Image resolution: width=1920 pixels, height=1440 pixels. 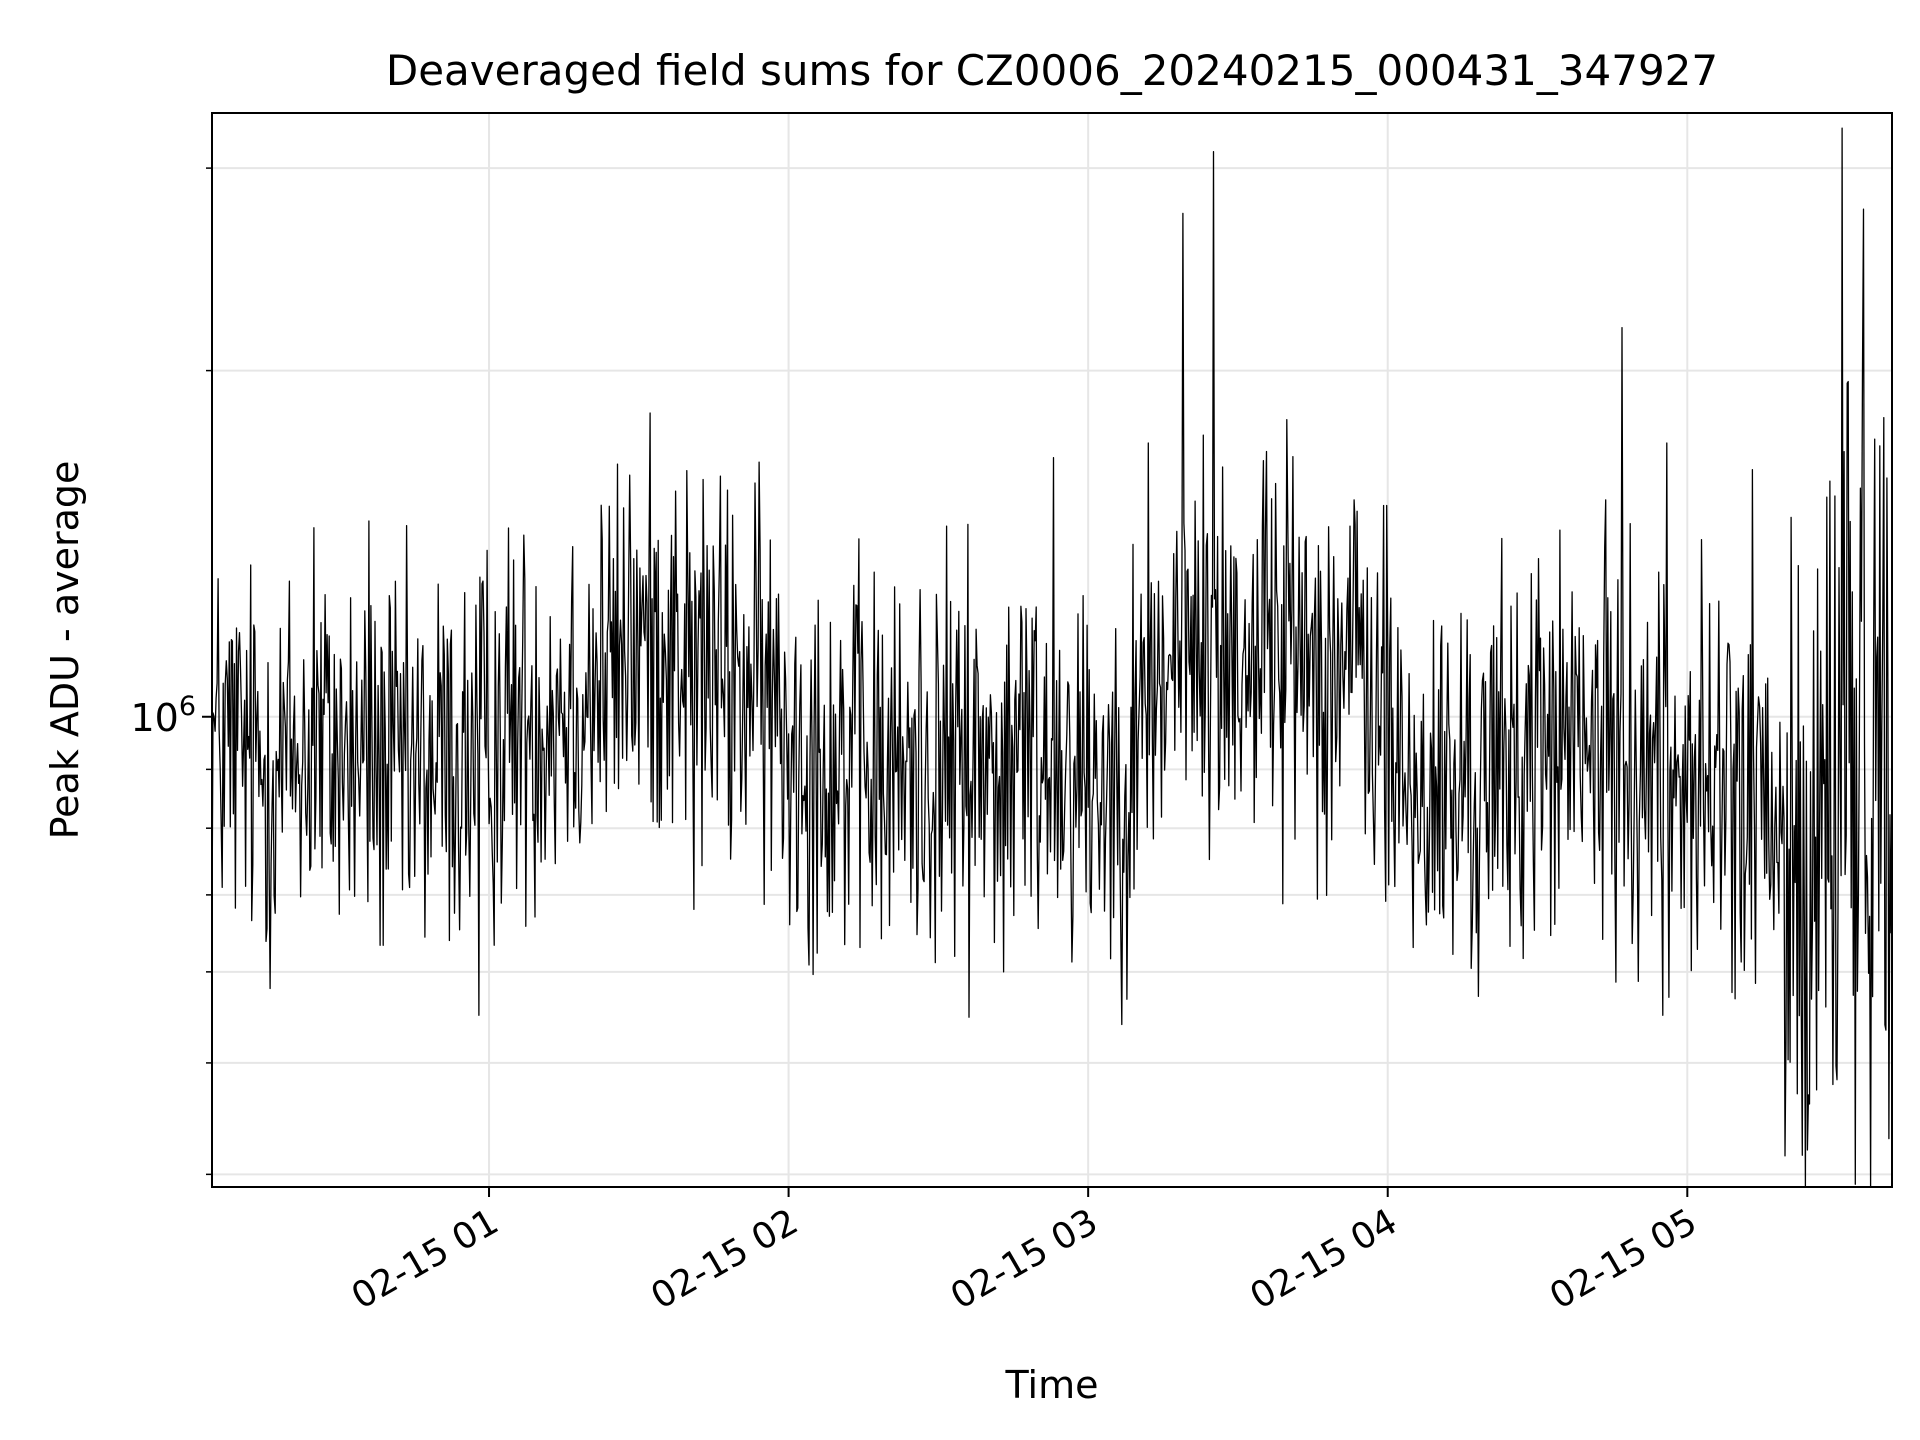 I want to click on y-axis-label: Peak ADU - average, so click(x=65, y=650).